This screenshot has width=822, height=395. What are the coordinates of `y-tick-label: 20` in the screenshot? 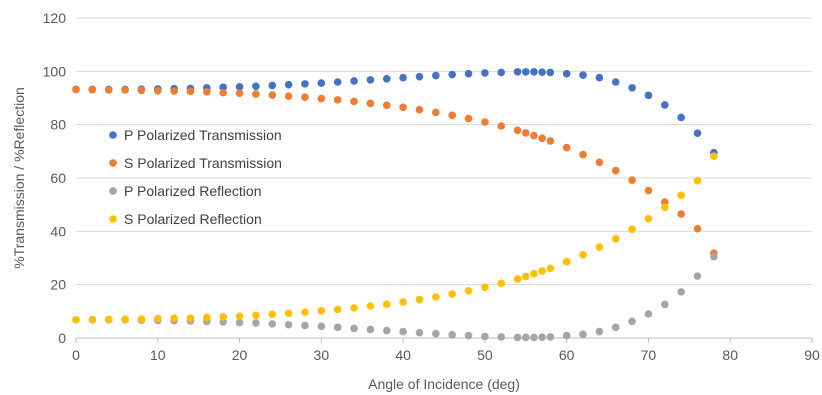 It's located at (58, 285).